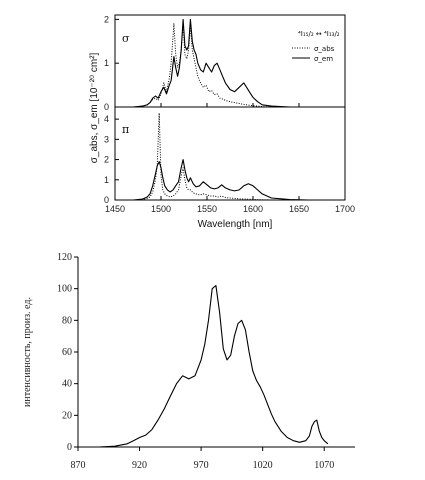 Image resolution: width=425 pixels, height=480 pixels. Describe the element at coordinates (78, 465) in the screenshot. I see `intensity-x-tick-label-0: 870` at that location.